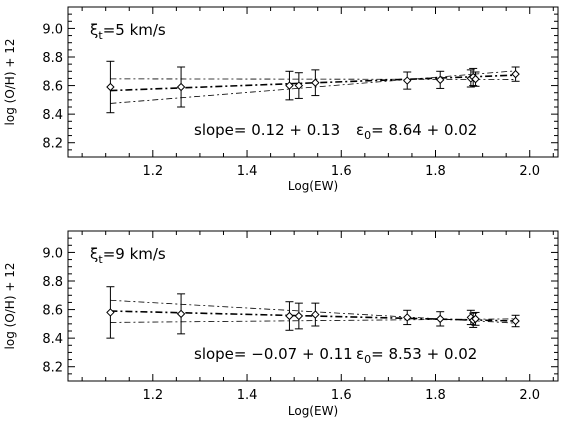  I want to click on annotation-slope: slope= −0.07 + 0.11, so click(273, 354).